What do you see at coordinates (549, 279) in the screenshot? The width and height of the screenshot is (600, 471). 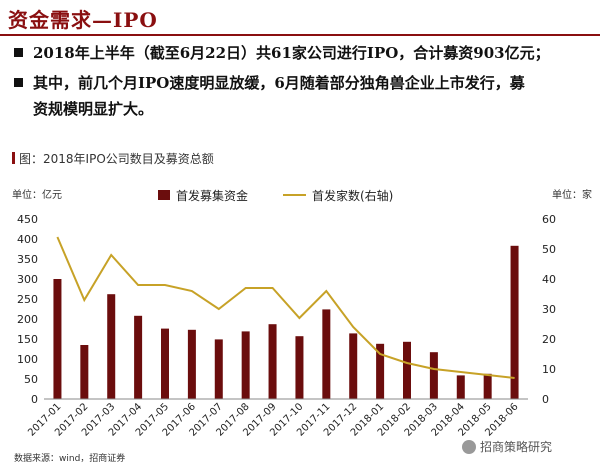 I see `right-tick-label: 40` at bounding box center [549, 279].